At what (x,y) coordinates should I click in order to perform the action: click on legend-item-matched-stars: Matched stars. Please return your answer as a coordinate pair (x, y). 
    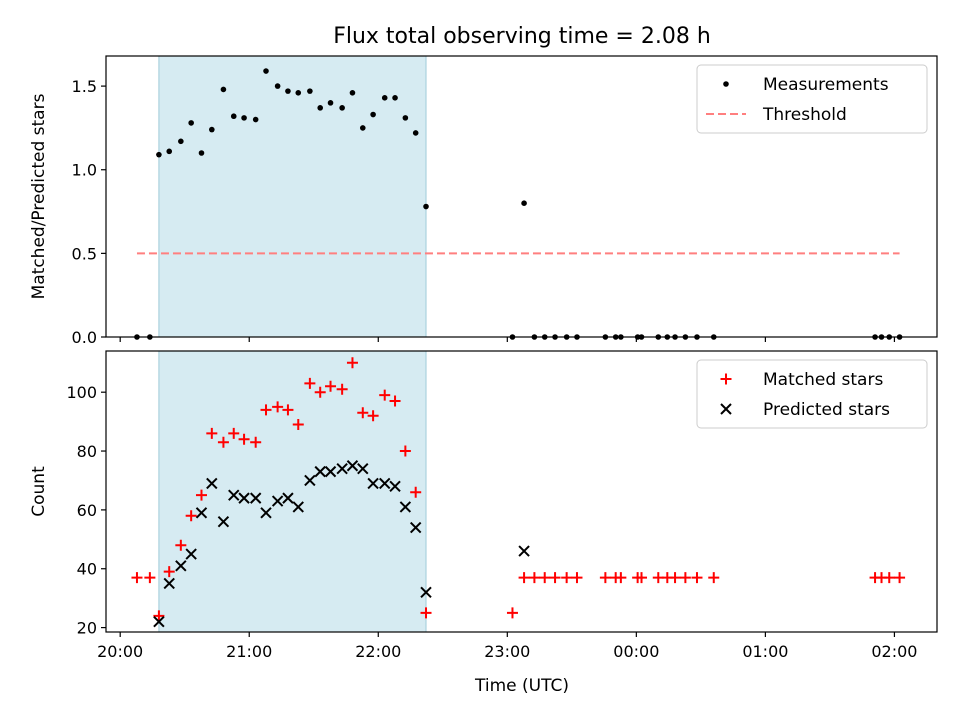
    Looking at the image, I should click on (801, 380).